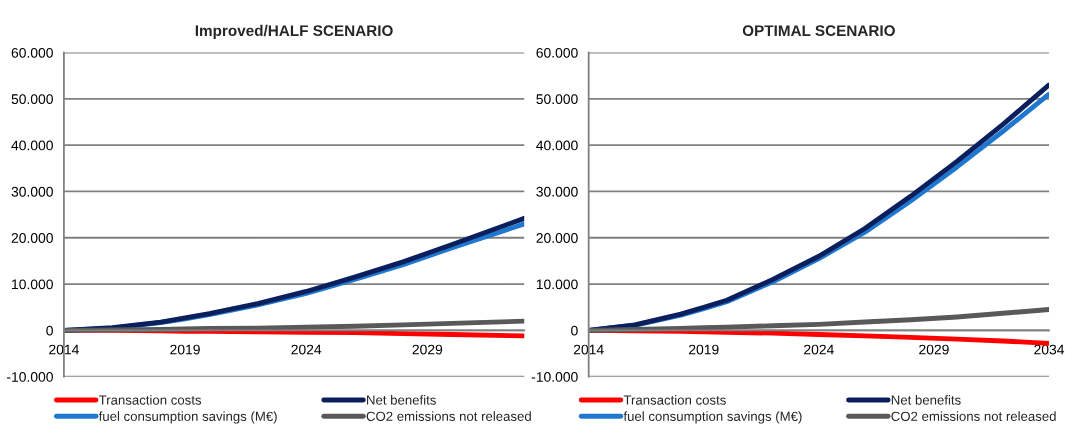 The image size is (1065, 438). I want to click on x-tick-label: 2034, so click(1049, 349).